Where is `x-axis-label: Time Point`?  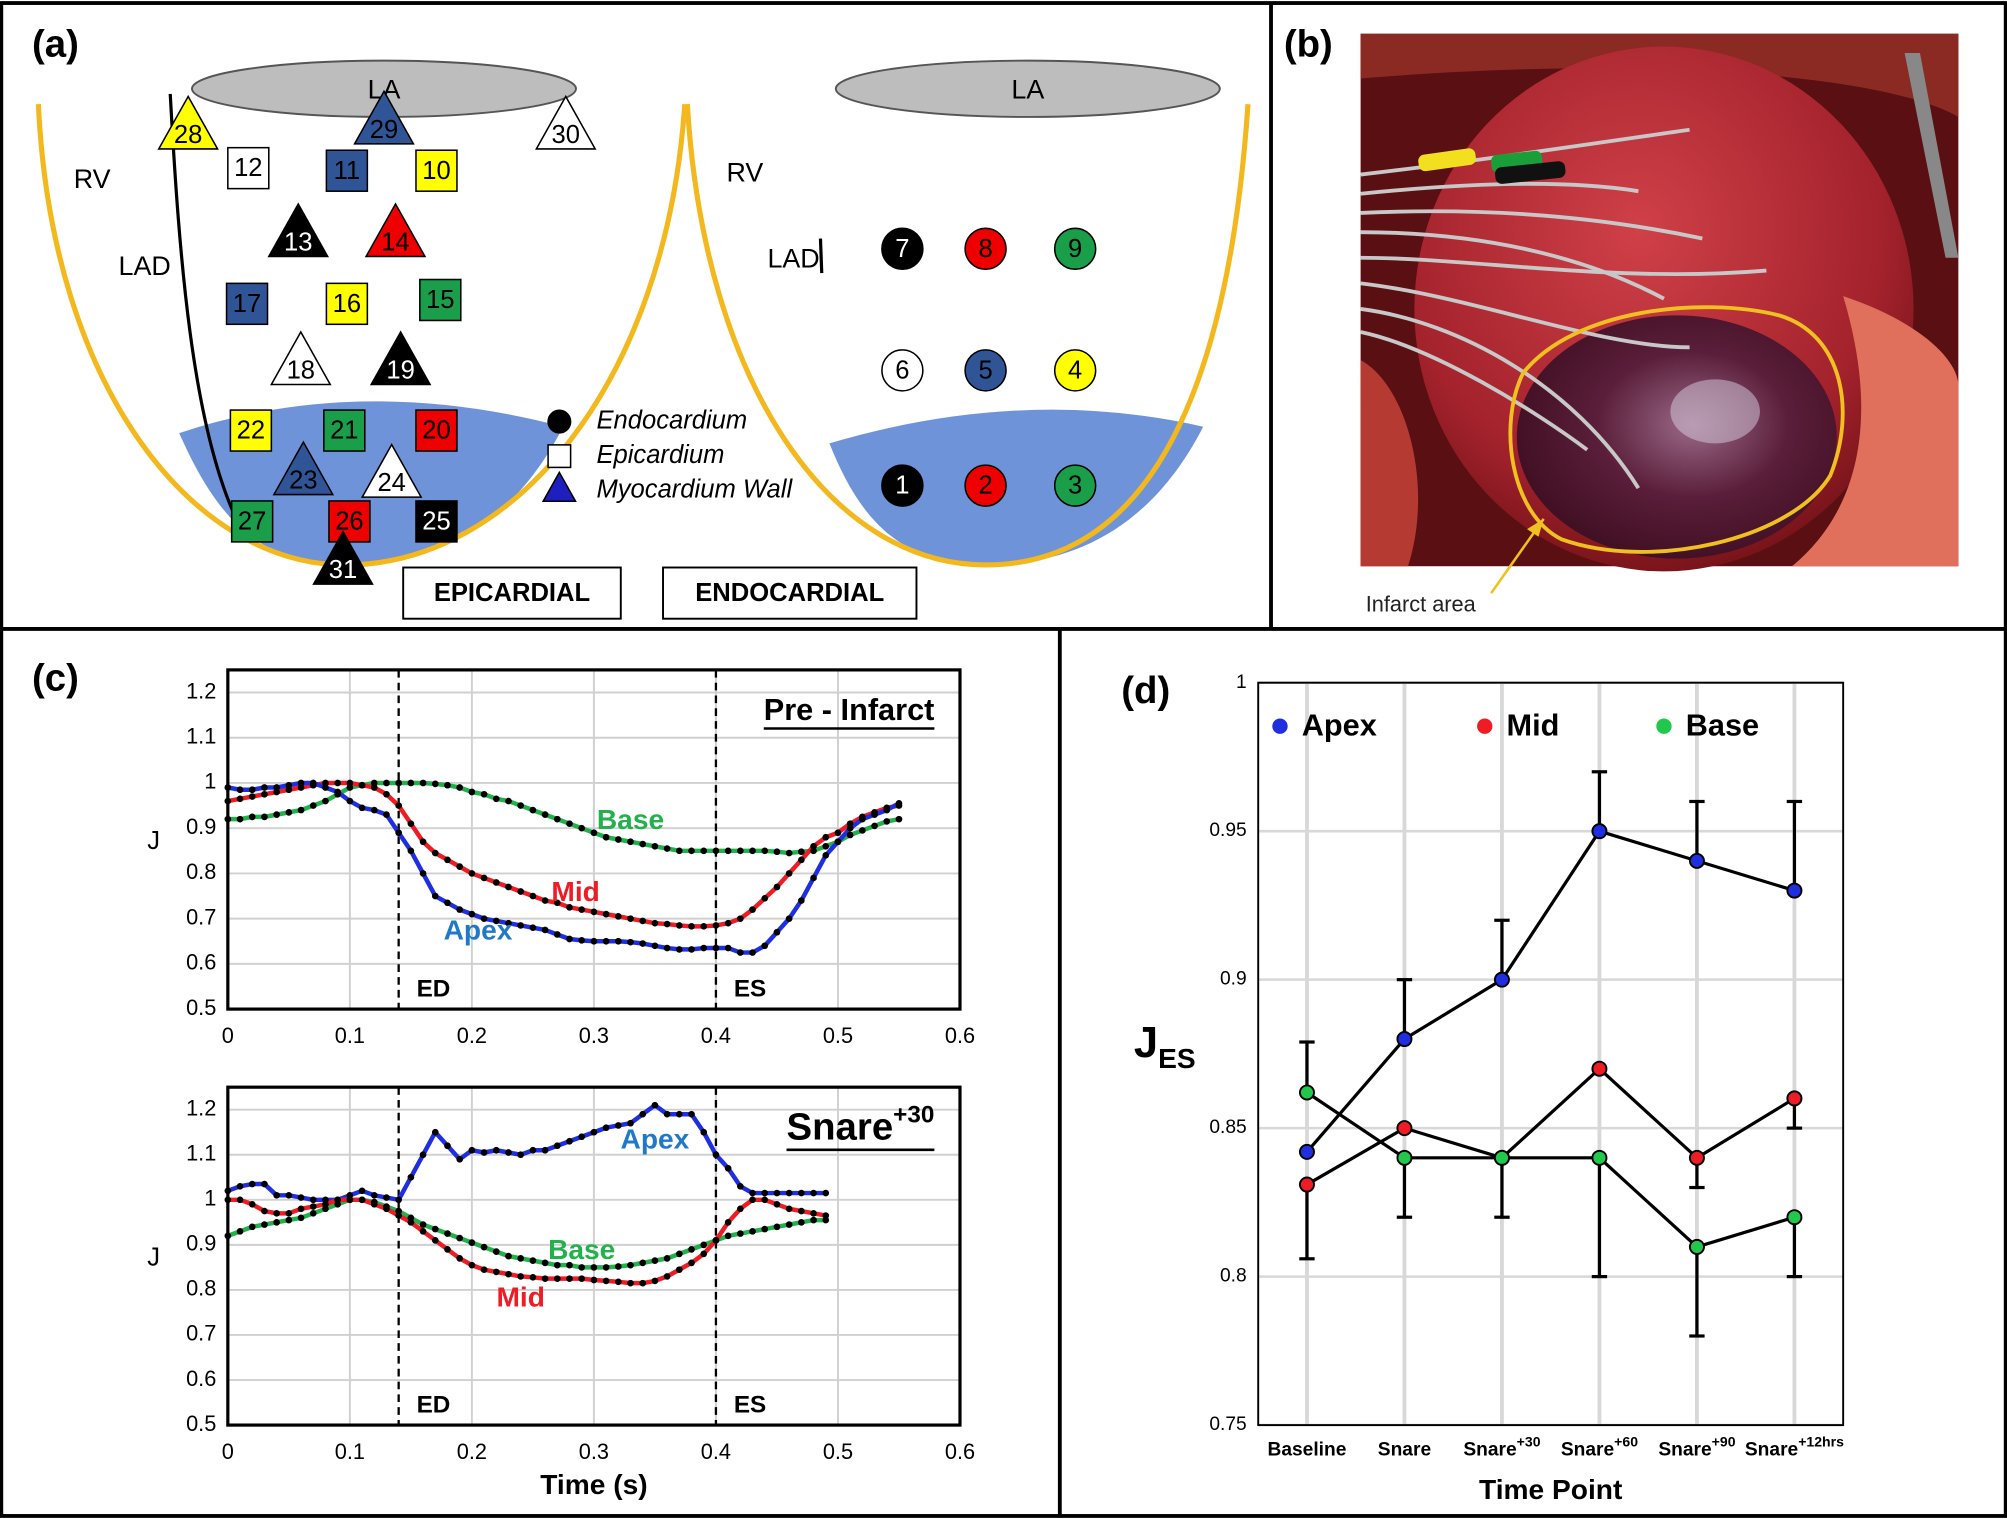 x-axis-label: Time Point is located at coordinates (1551, 1489).